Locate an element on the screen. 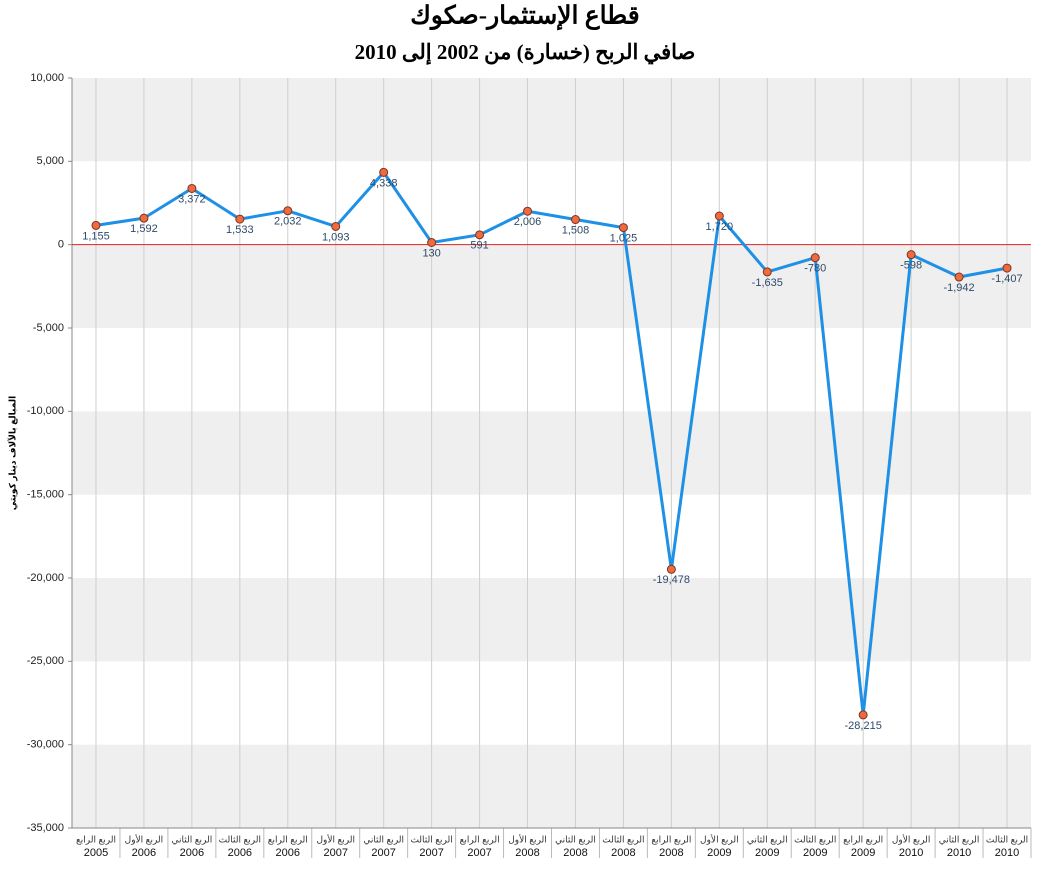  y-tick-label: 5,000 is located at coordinates (50, 161).